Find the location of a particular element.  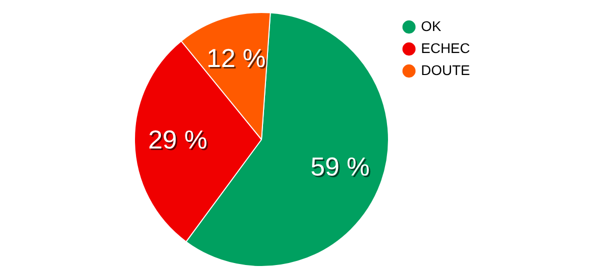

data-label: 59 % is located at coordinates (342, 168).